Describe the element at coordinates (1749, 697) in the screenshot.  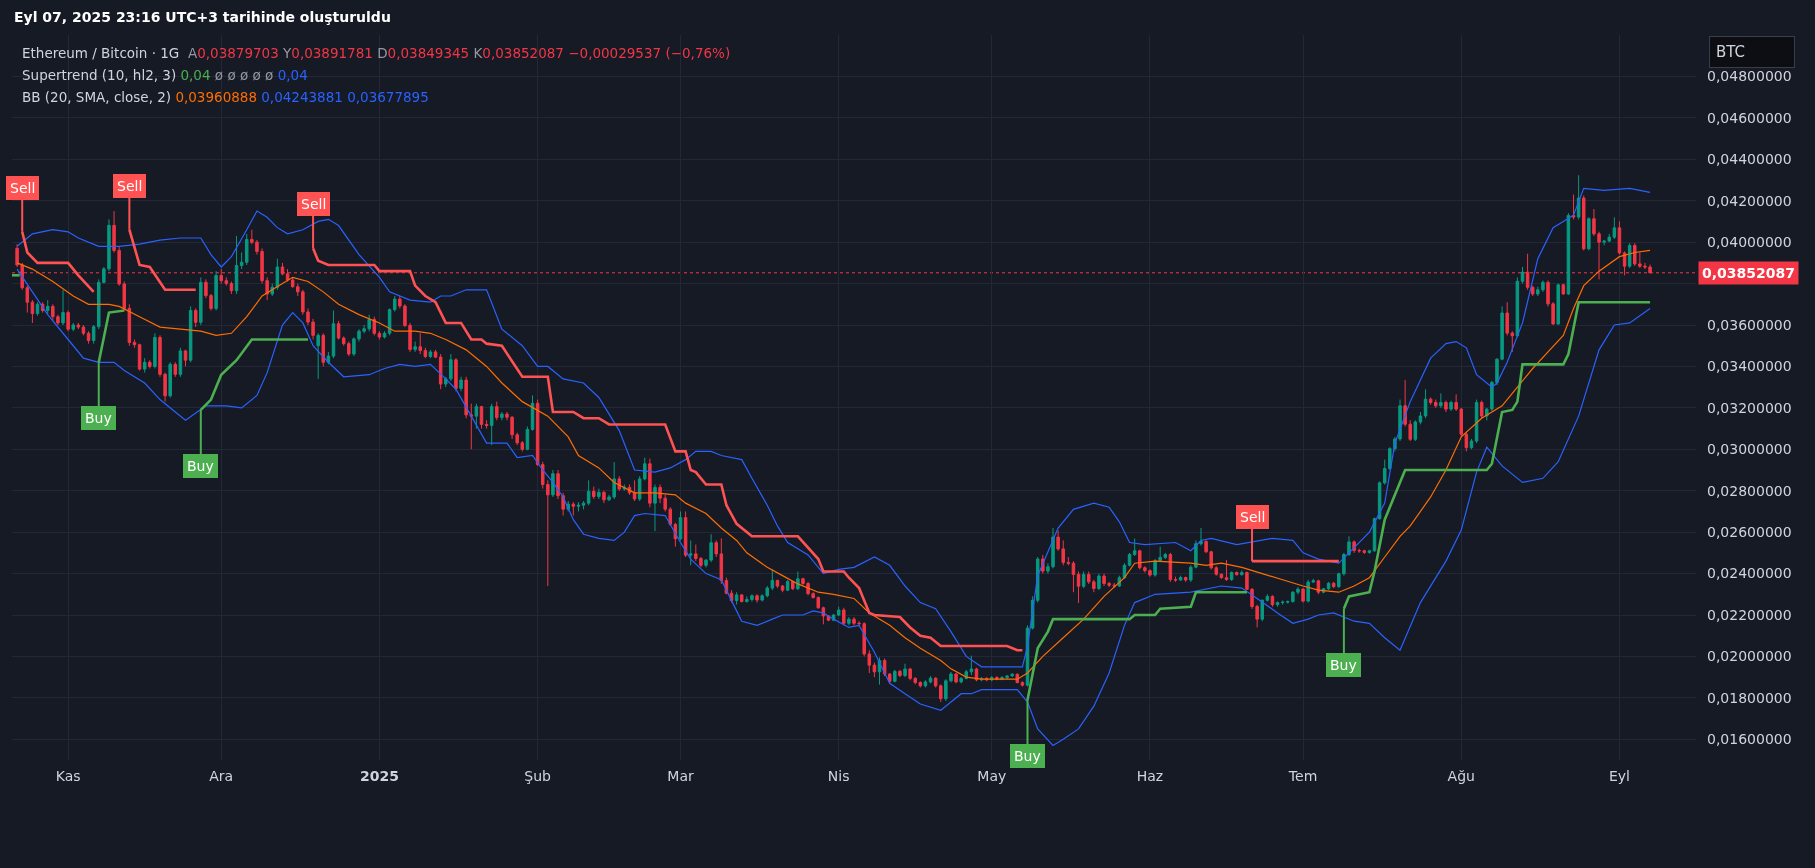
I see `y-tick-label: 0,01800000` at that location.